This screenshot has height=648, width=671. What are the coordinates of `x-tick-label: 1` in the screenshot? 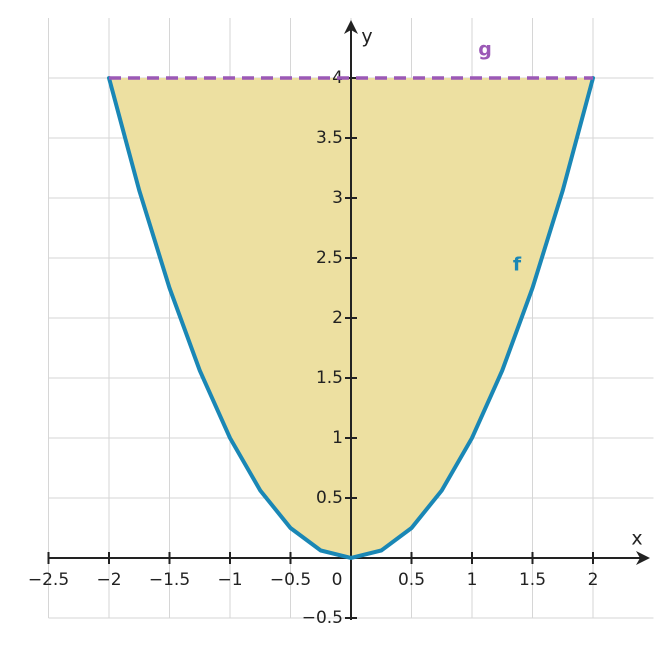 It's located at (472, 580).